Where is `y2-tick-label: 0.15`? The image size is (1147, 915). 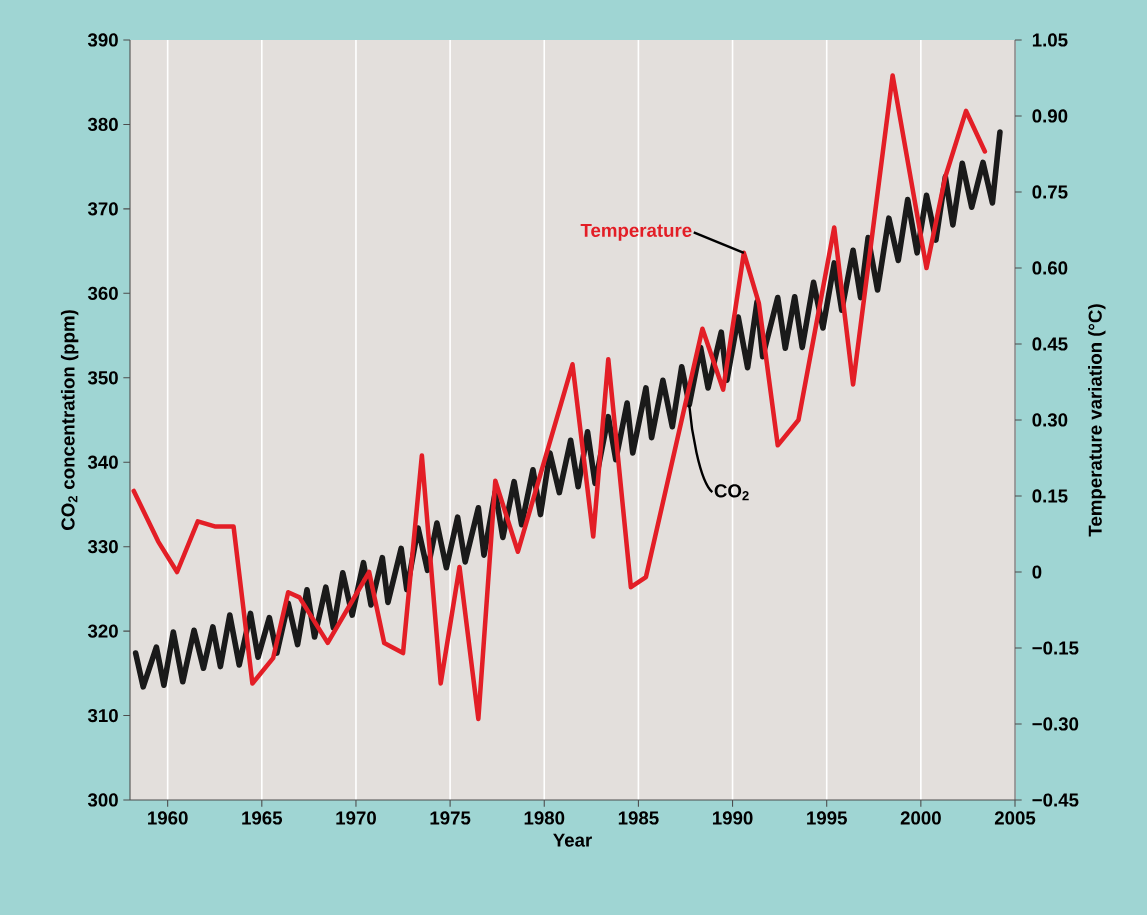
y2-tick-label: 0.15 is located at coordinates (1050, 496).